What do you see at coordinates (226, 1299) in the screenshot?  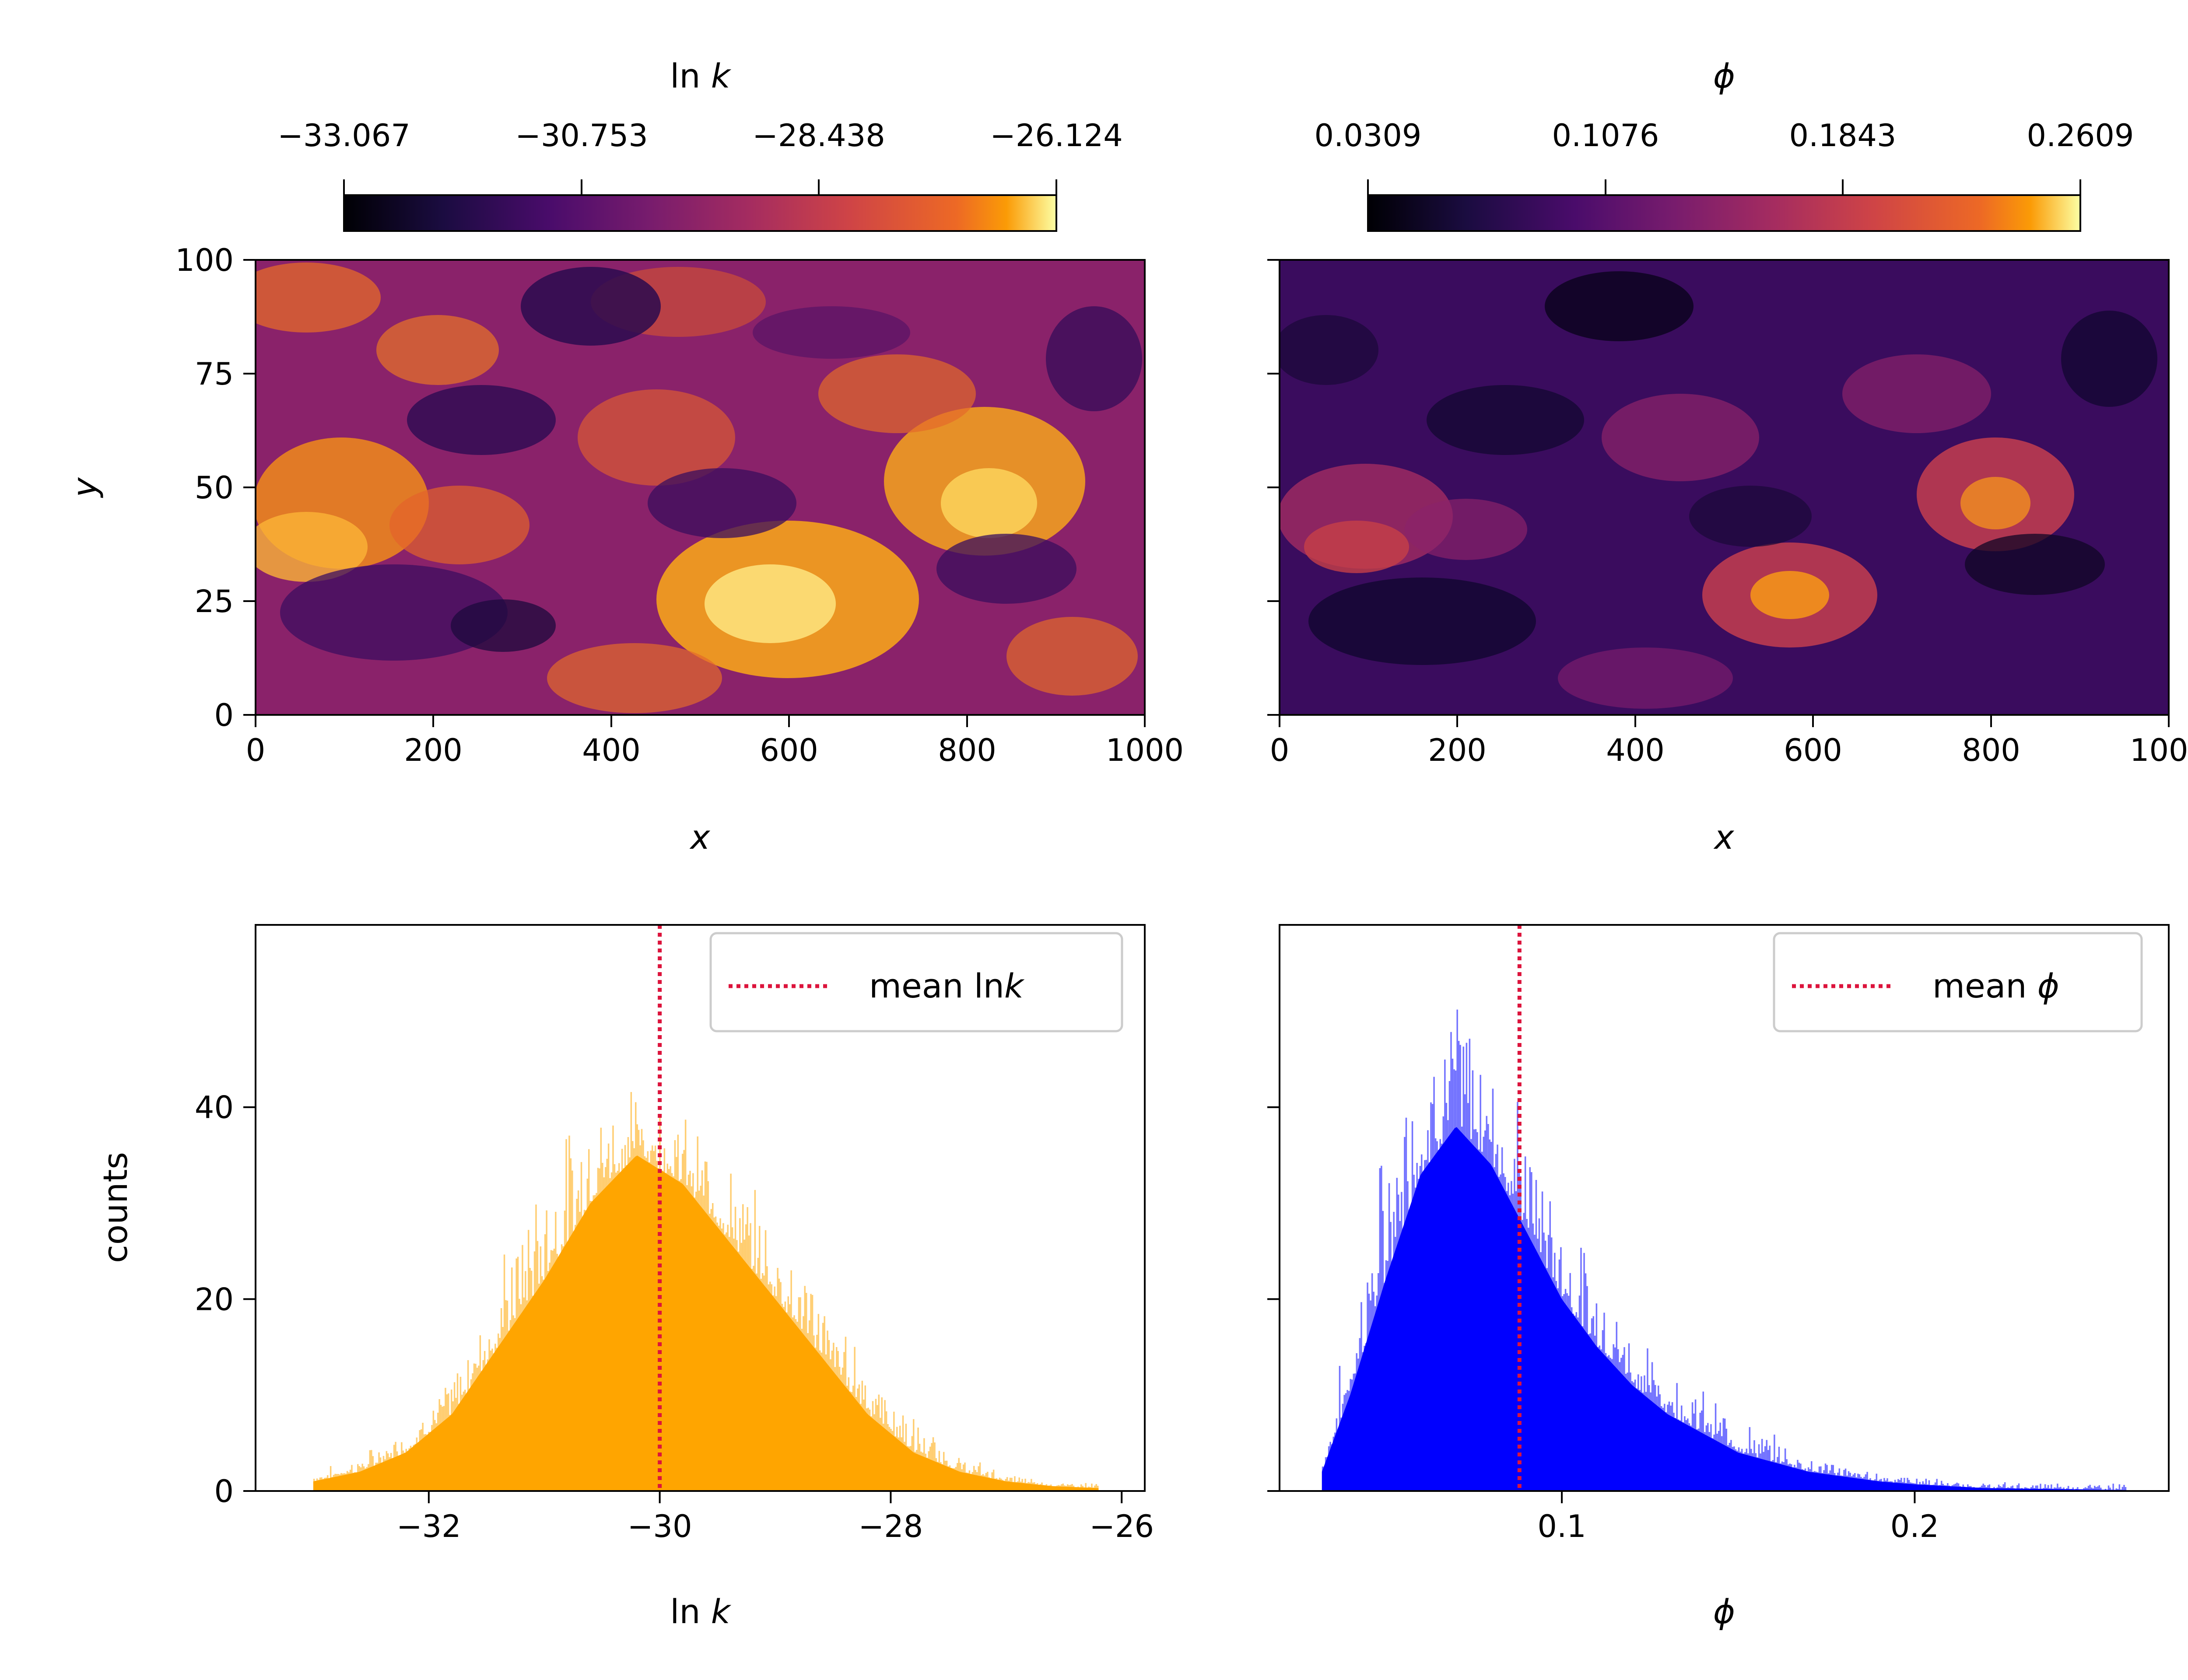 I see `lnk-hist-y-axis: 0 20 40` at bounding box center [226, 1299].